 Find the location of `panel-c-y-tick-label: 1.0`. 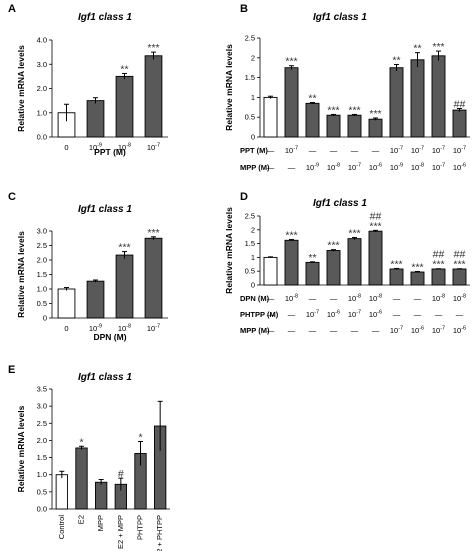

panel-c-y-tick-label: 1.0 is located at coordinates (42, 289).